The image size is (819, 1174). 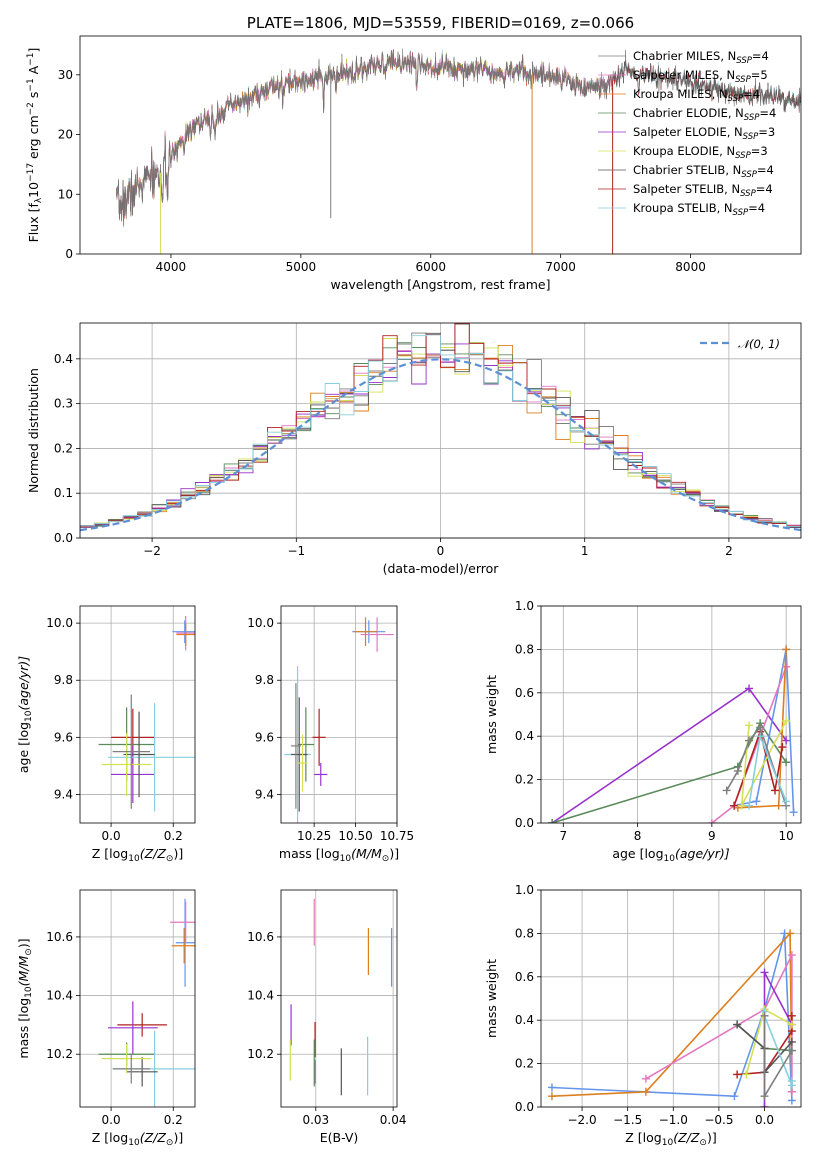 I want to click on x-tick-label: 5000, so click(x=301, y=267).